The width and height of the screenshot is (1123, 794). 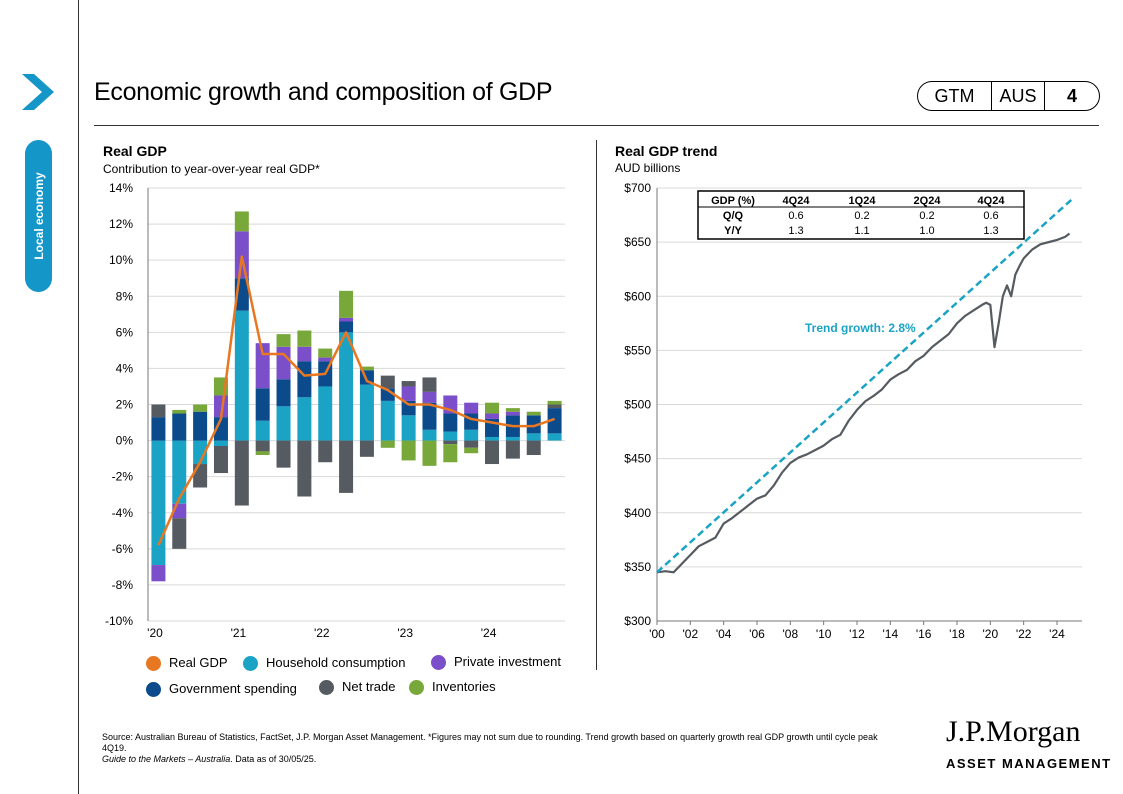 I want to click on x-tick-label: '10, so click(x=824, y=634).